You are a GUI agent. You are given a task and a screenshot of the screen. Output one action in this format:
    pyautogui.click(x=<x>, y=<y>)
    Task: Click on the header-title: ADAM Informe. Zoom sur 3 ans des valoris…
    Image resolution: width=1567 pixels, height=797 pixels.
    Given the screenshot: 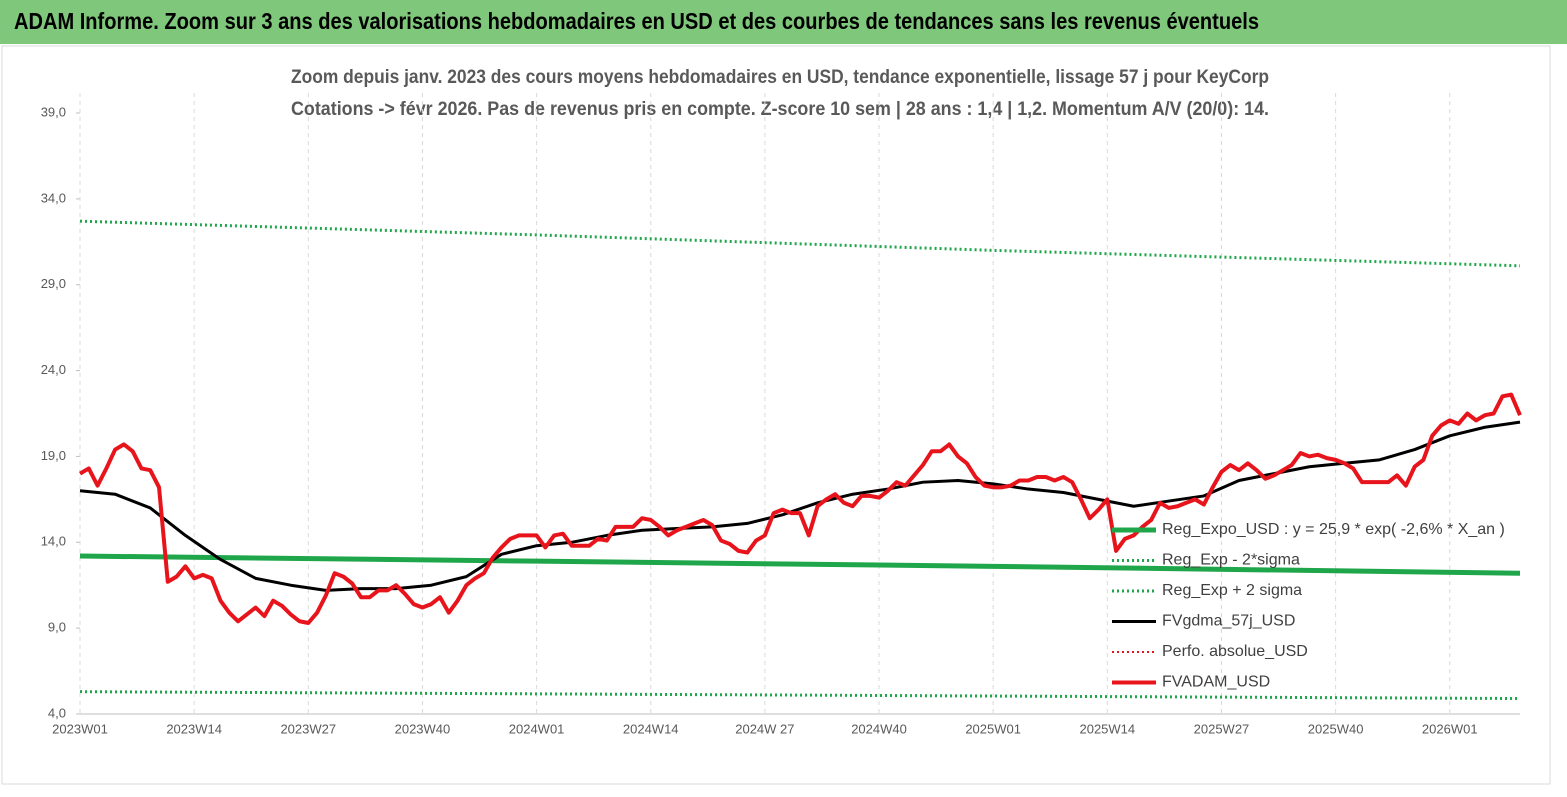 What is the action you would take?
    pyautogui.click(x=636, y=21)
    